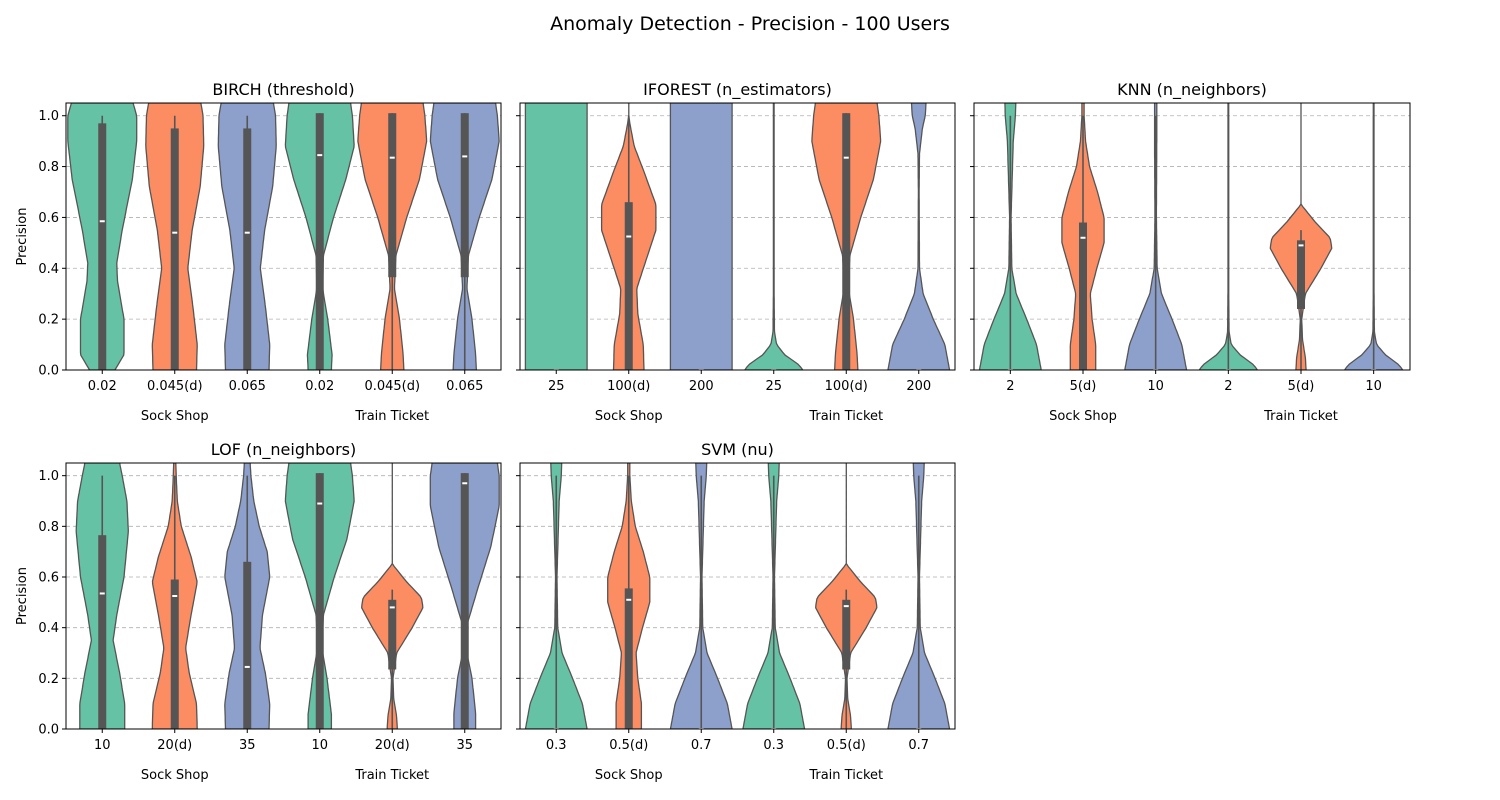 Image resolution: width=1500 pixels, height=800 pixels. I want to click on subplot-title: BIRCH (threshold), so click(283, 89).